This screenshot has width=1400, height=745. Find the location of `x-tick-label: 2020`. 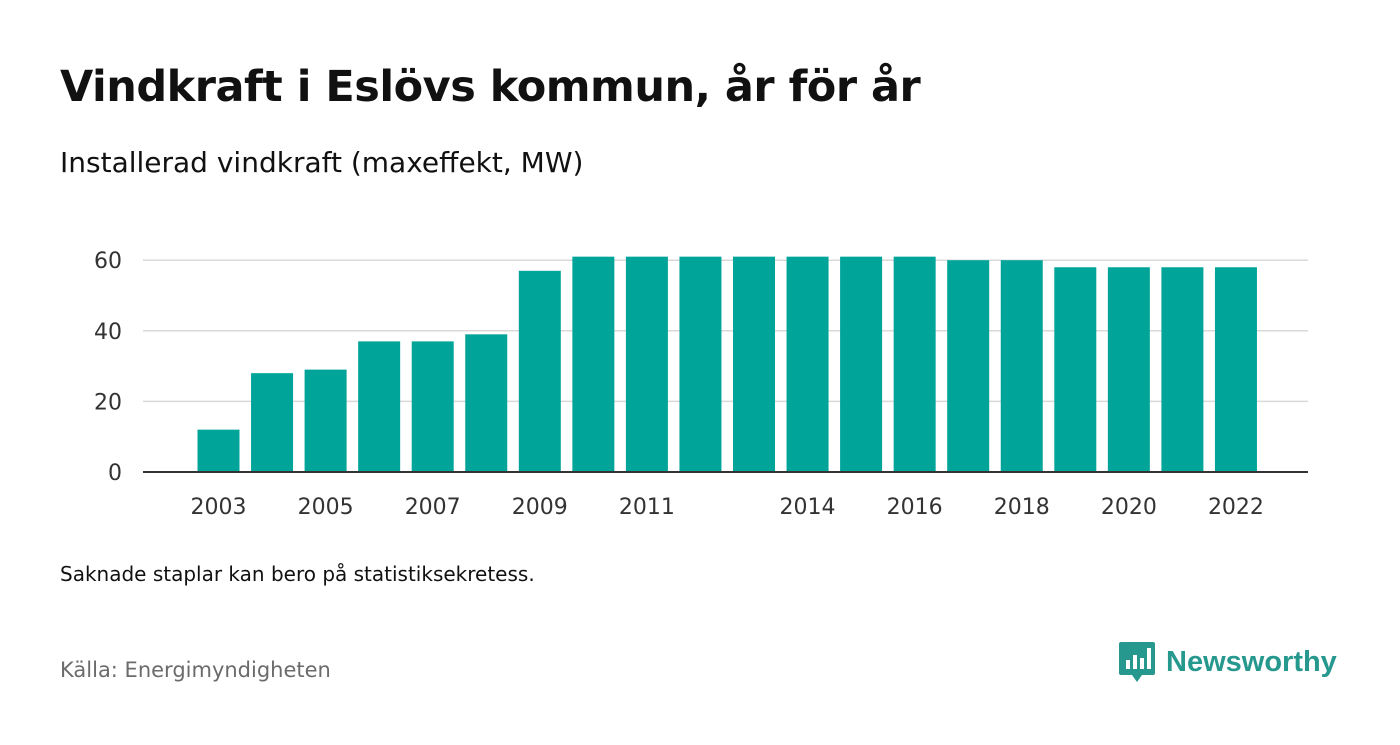

x-tick-label: 2020 is located at coordinates (1129, 507).